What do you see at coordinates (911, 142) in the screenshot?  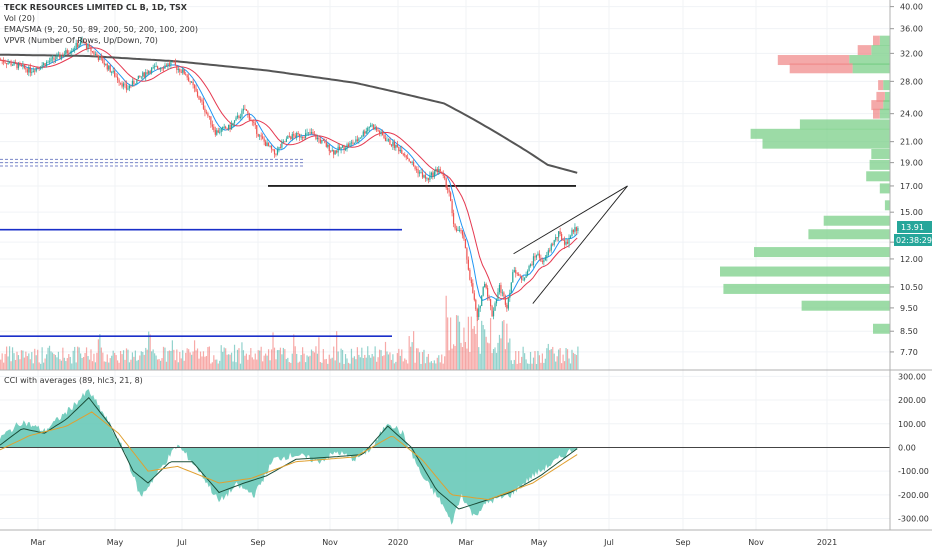 I see `price-tick-label: 21.00` at bounding box center [911, 142].